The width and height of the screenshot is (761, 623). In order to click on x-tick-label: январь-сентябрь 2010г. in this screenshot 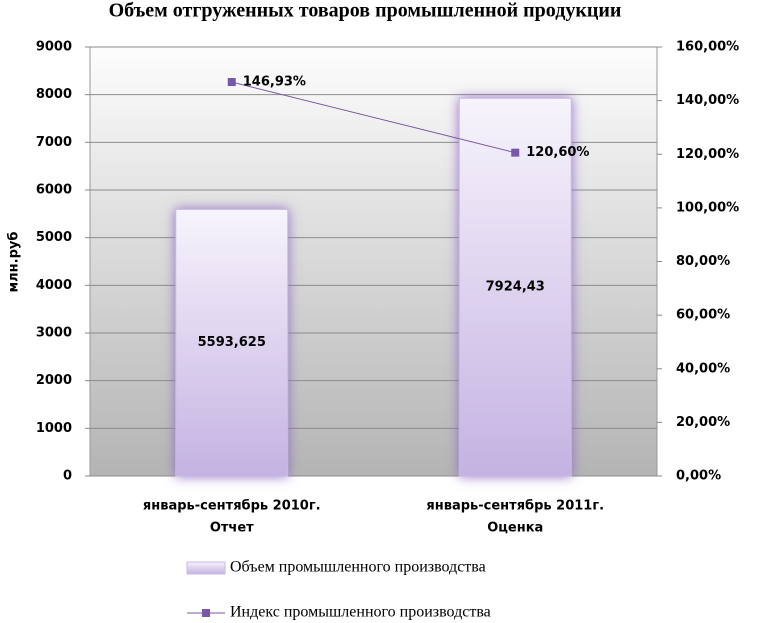, I will do `click(232, 506)`.